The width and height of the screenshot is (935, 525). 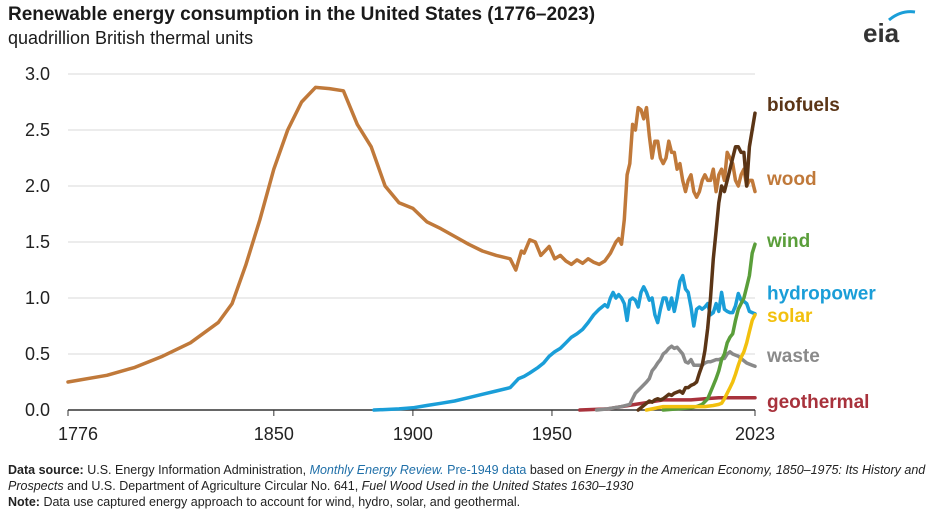 I want to click on series-label-geothermal: geothermal, so click(x=818, y=402).